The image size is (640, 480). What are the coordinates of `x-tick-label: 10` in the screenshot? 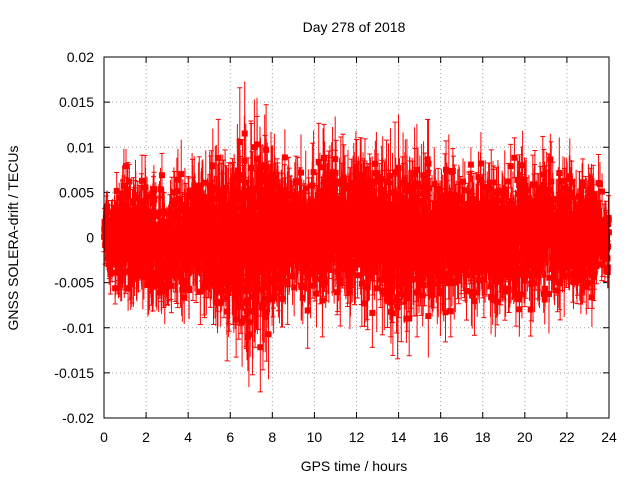 It's located at (315, 437).